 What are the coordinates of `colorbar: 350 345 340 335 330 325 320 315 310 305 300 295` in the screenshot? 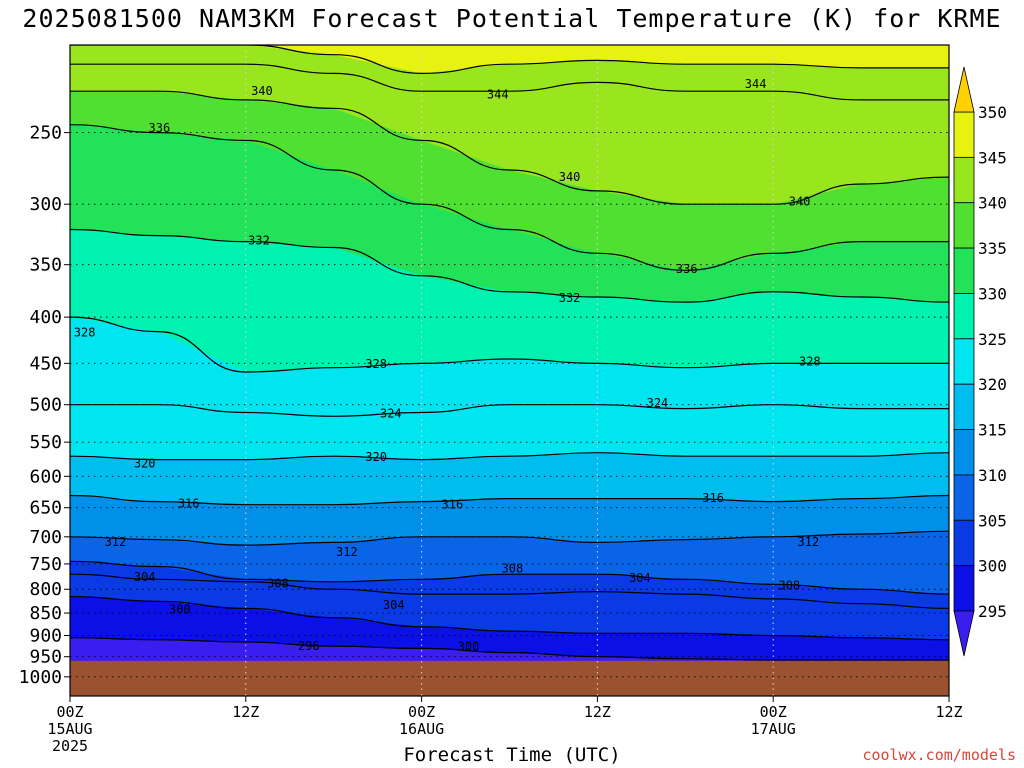 It's located at (980, 361).